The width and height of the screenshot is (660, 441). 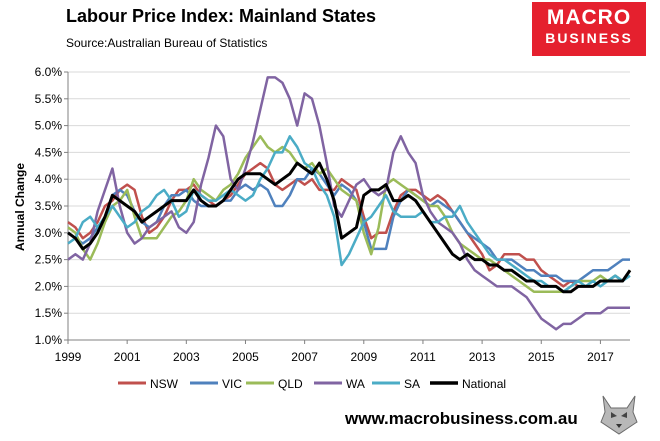 What do you see at coordinates (127, 357) in the screenshot?
I see `x-tick-label: 2001` at bounding box center [127, 357].